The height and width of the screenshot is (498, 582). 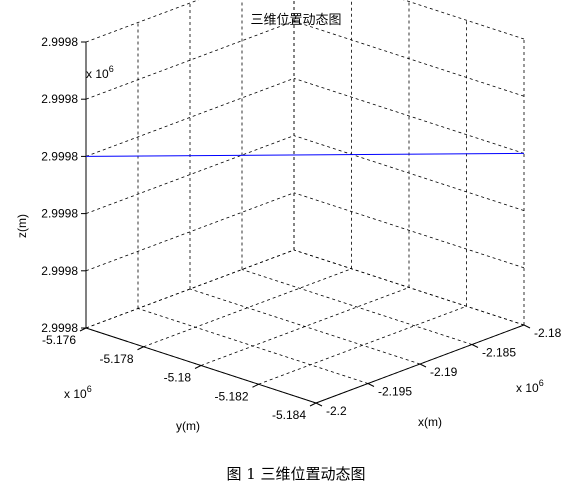 I want to click on y-tick-label: -5.184, so click(x=289, y=415).